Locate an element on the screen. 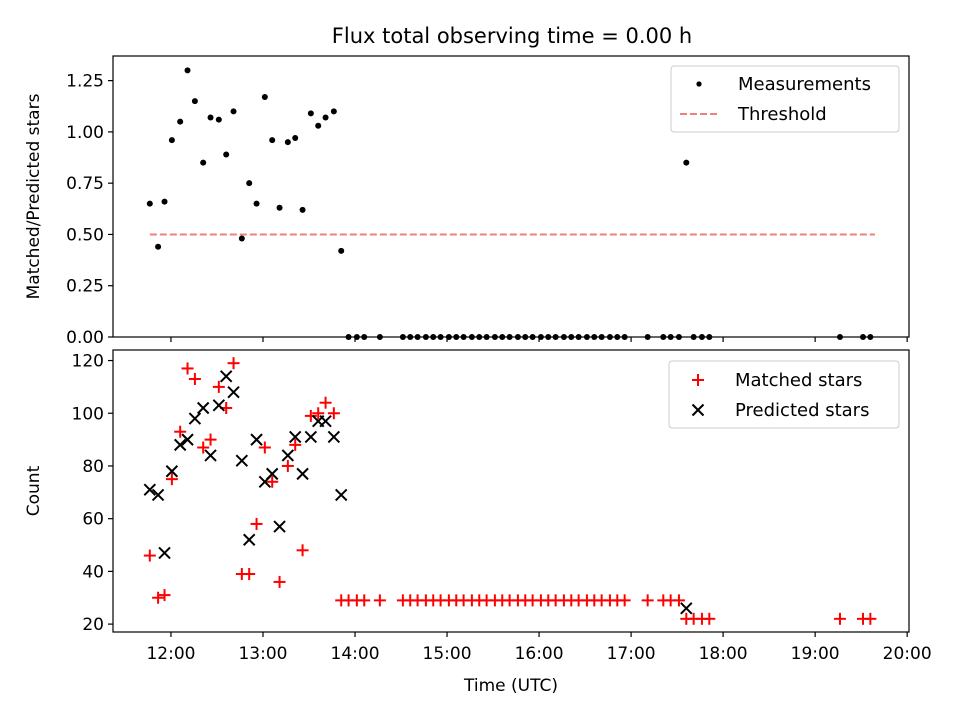 The image size is (960, 720). x-tick-label: 15:00 is located at coordinates (447, 654).